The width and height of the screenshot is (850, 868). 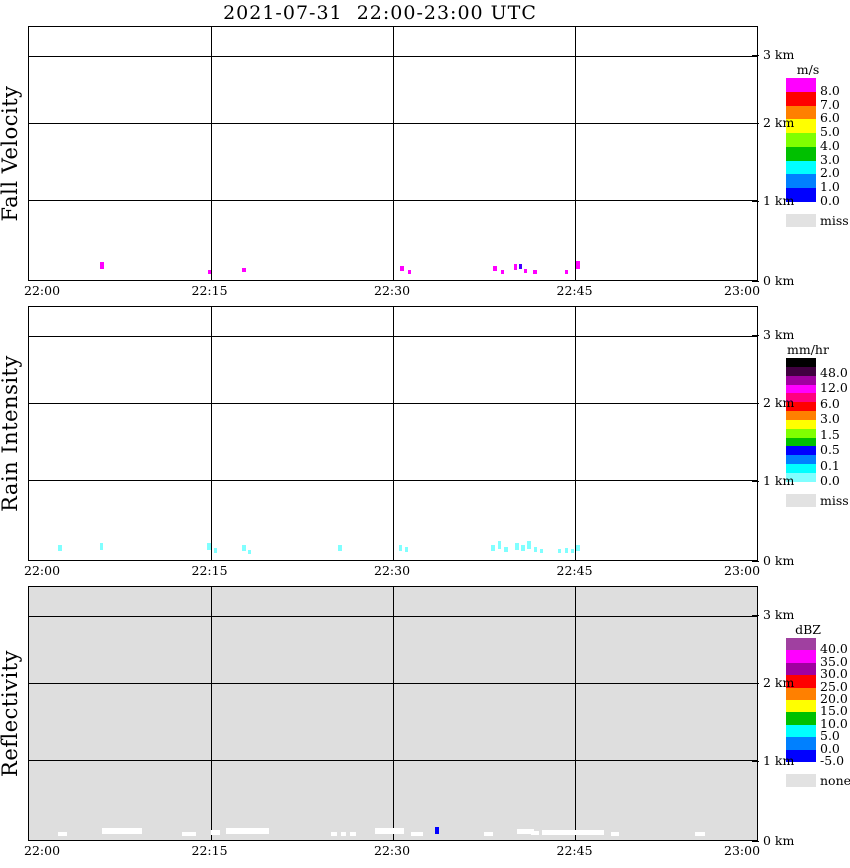 I want to click on colorbar-tick-label: 3.0, so click(x=830, y=418).